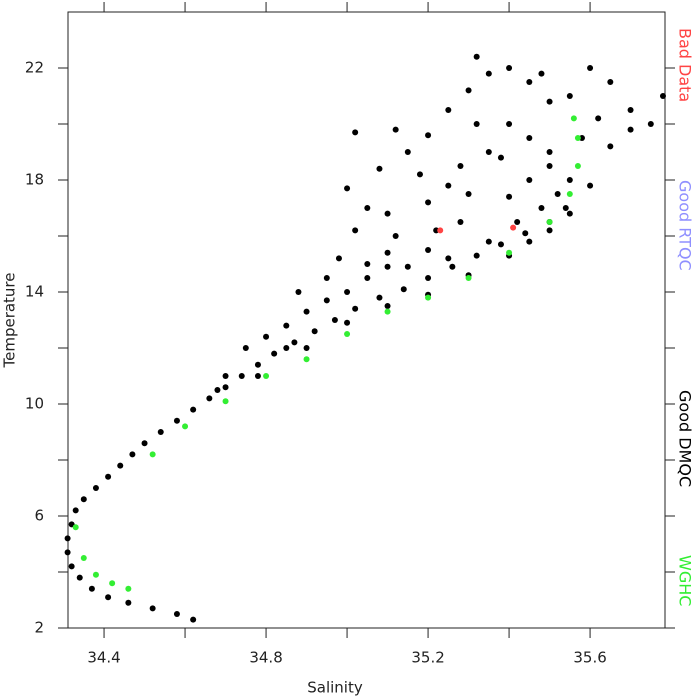 This screenshot has width=700, height=700. I want to click on y-tick-label: 18, so click(34, 180).